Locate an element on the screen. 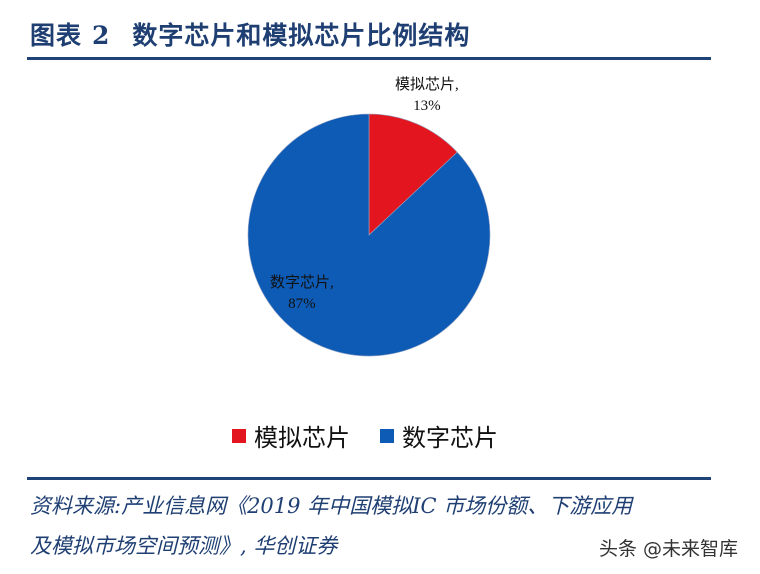  bottom-divider is located at coordinates (369, 478).